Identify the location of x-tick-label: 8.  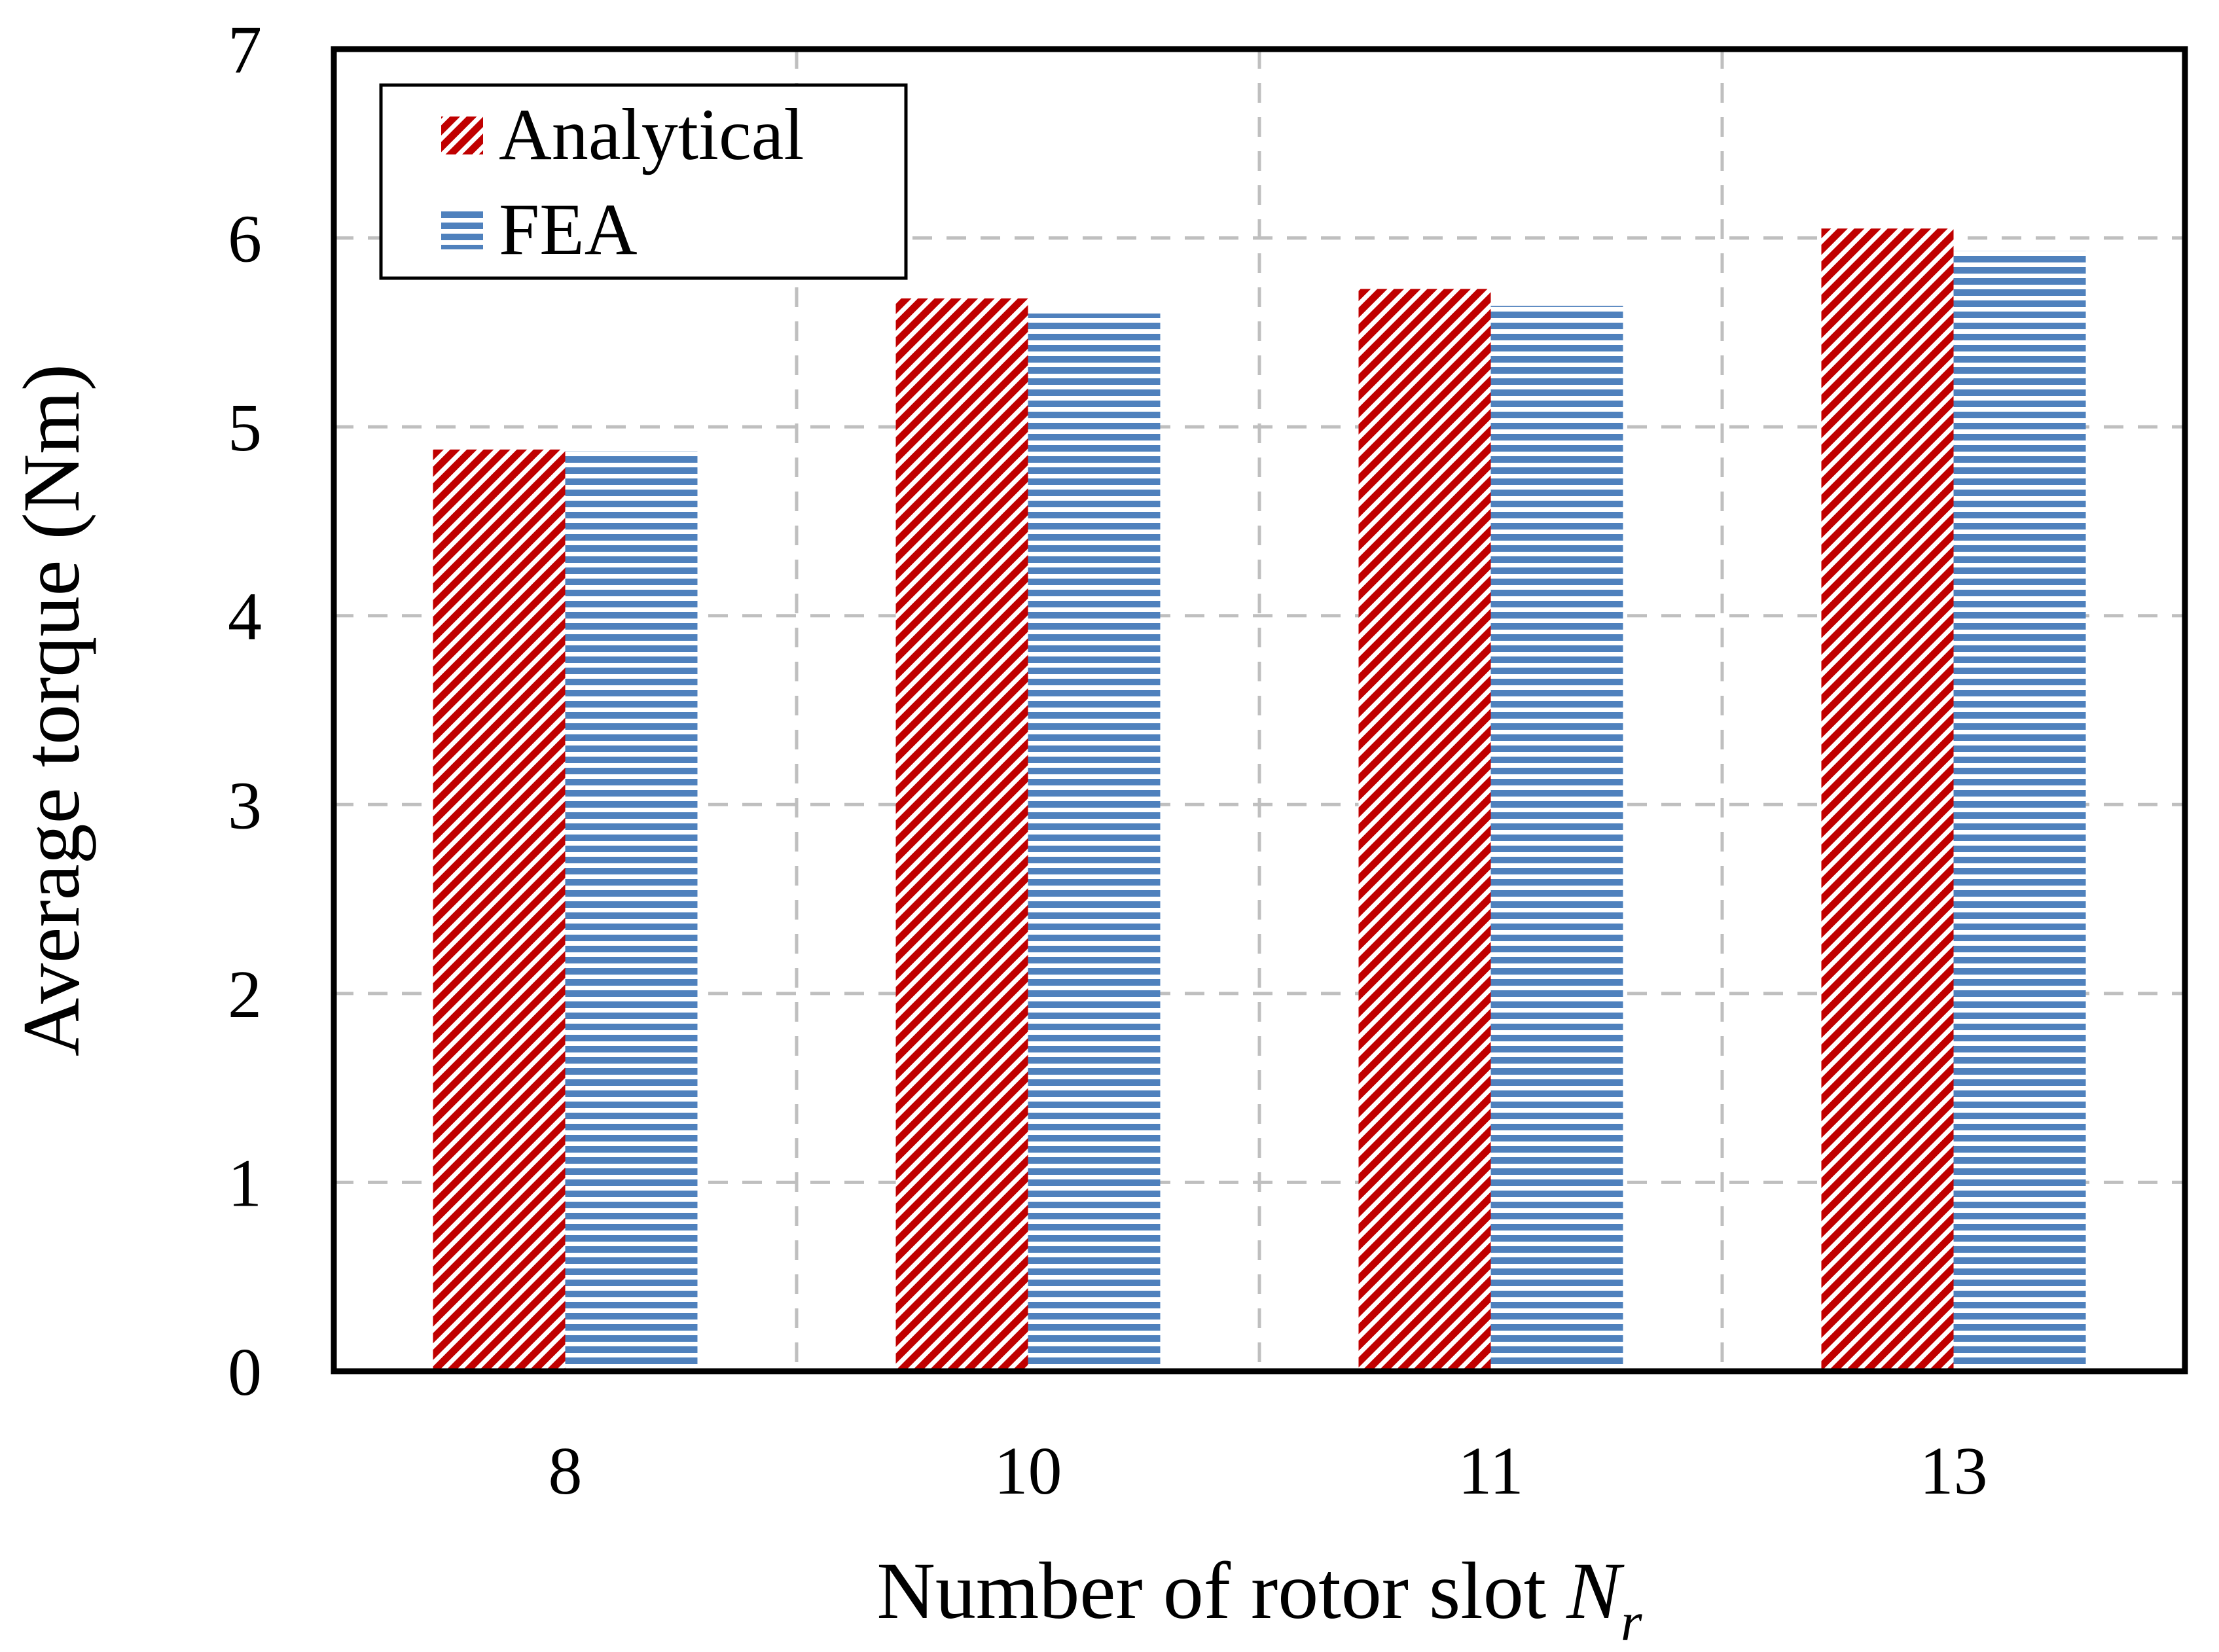
(566, 1471).